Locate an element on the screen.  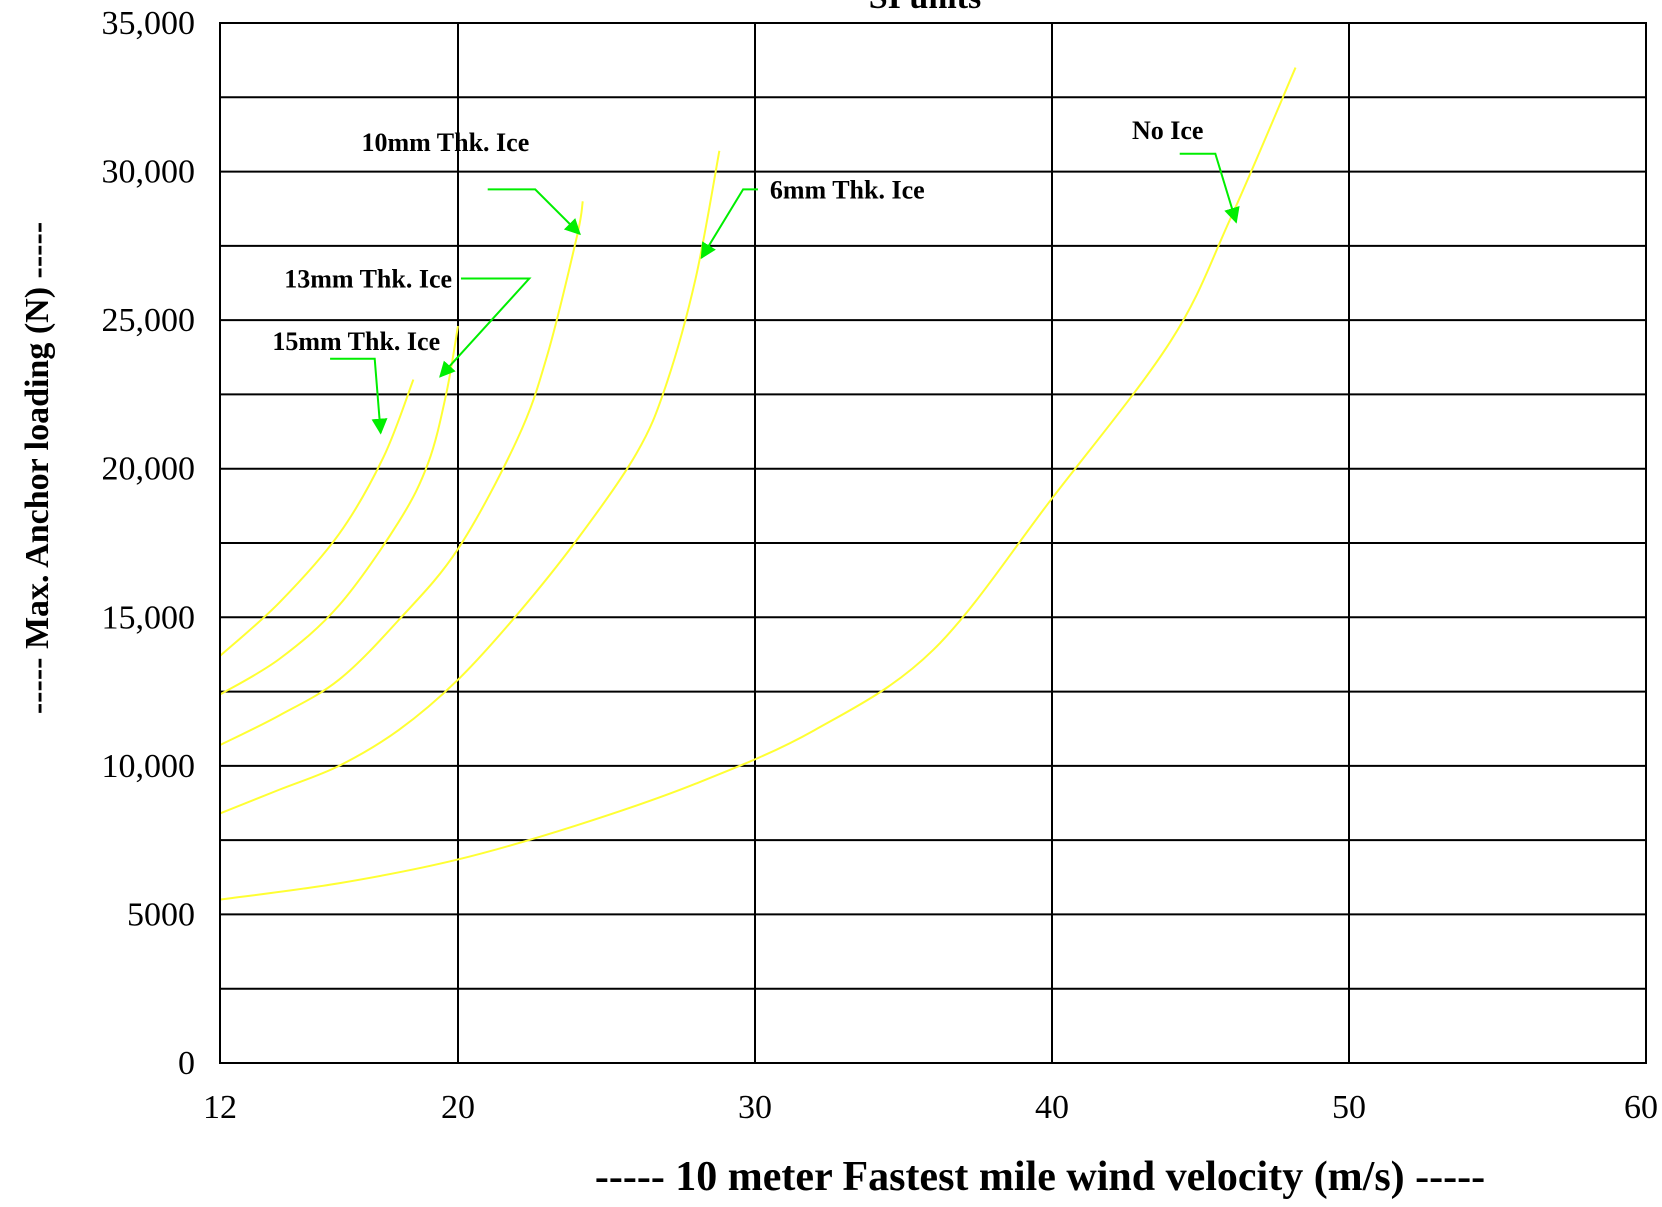
x-tick-label: 30 is located at coordinates (755, 1107).